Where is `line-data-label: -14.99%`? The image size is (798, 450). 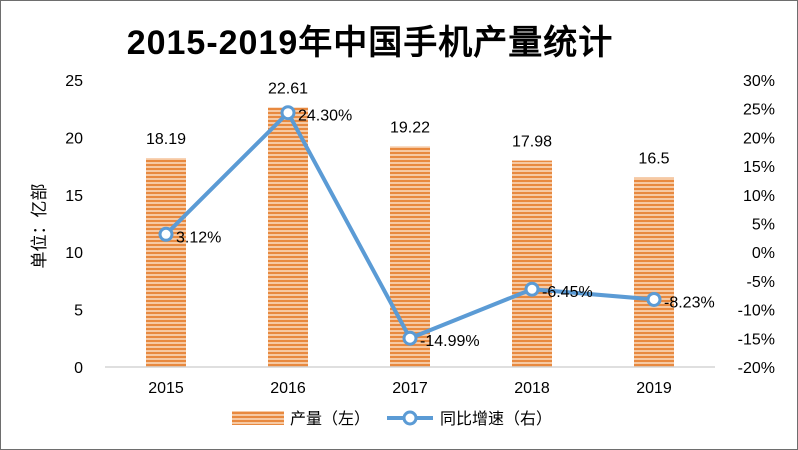 line-data-label: -14.99% is located at coordinates (450, 341).